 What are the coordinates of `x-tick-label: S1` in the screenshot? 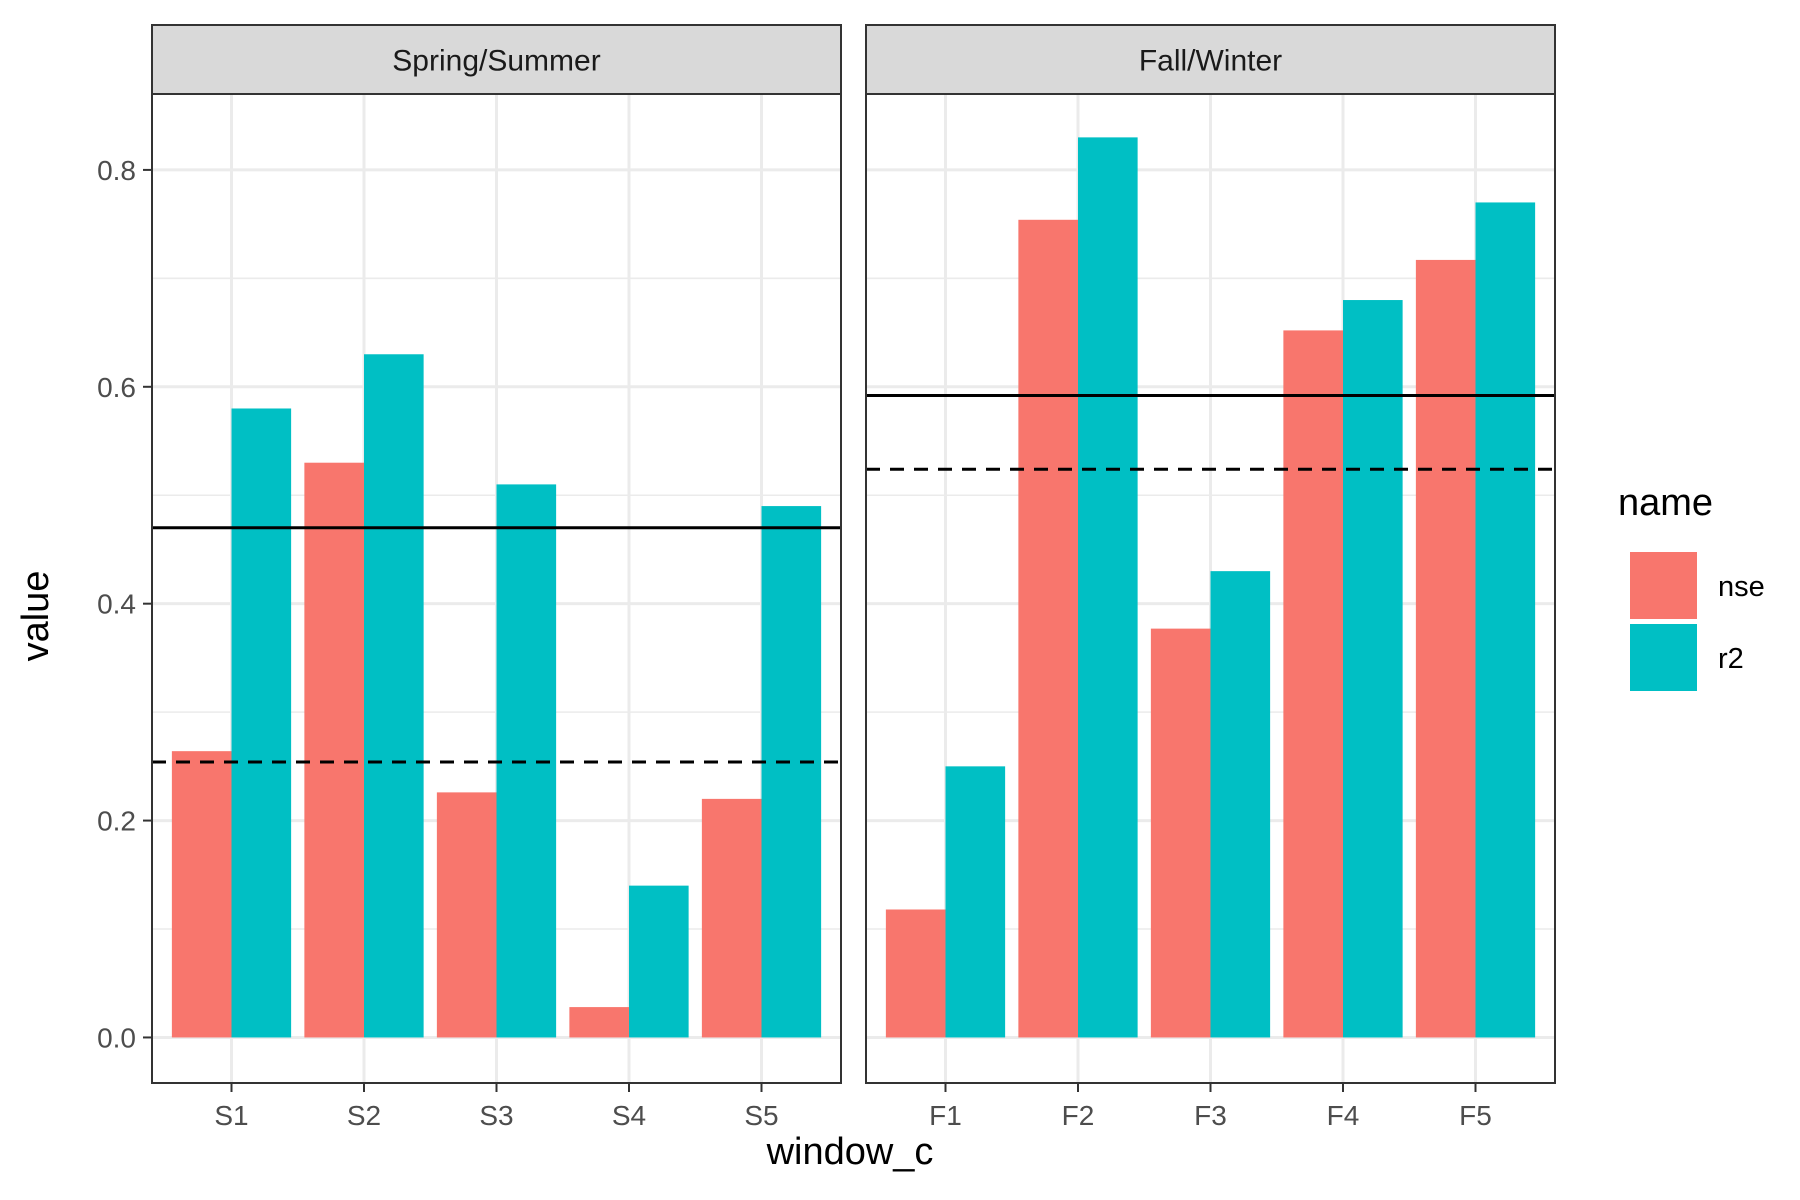 It's located at (231, 1115).